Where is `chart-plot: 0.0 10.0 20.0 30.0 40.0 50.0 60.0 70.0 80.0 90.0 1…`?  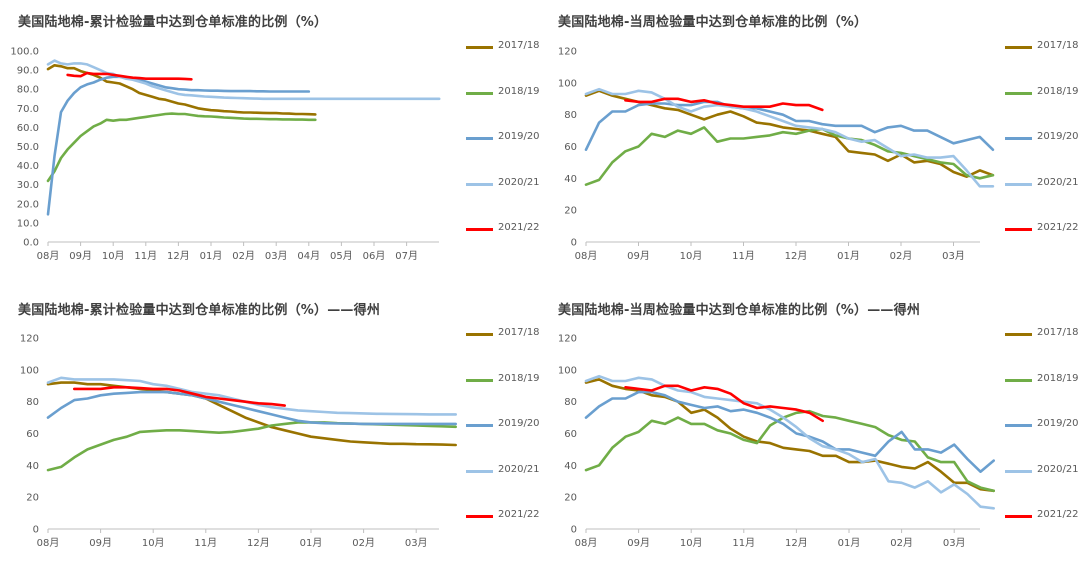 chart-plot: 0.0 10.0 20.0 30.0 40.0 50.0 60.0 70.0 80.0 90.0 1… is located at coordinates (225, 154).